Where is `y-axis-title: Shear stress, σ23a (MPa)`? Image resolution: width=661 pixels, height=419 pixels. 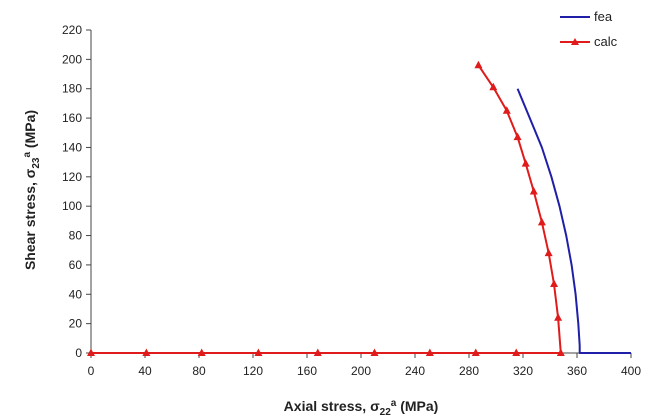 y-axis-title: Shear stress, σ23a (MPa) is located at coordinates (32, 190).